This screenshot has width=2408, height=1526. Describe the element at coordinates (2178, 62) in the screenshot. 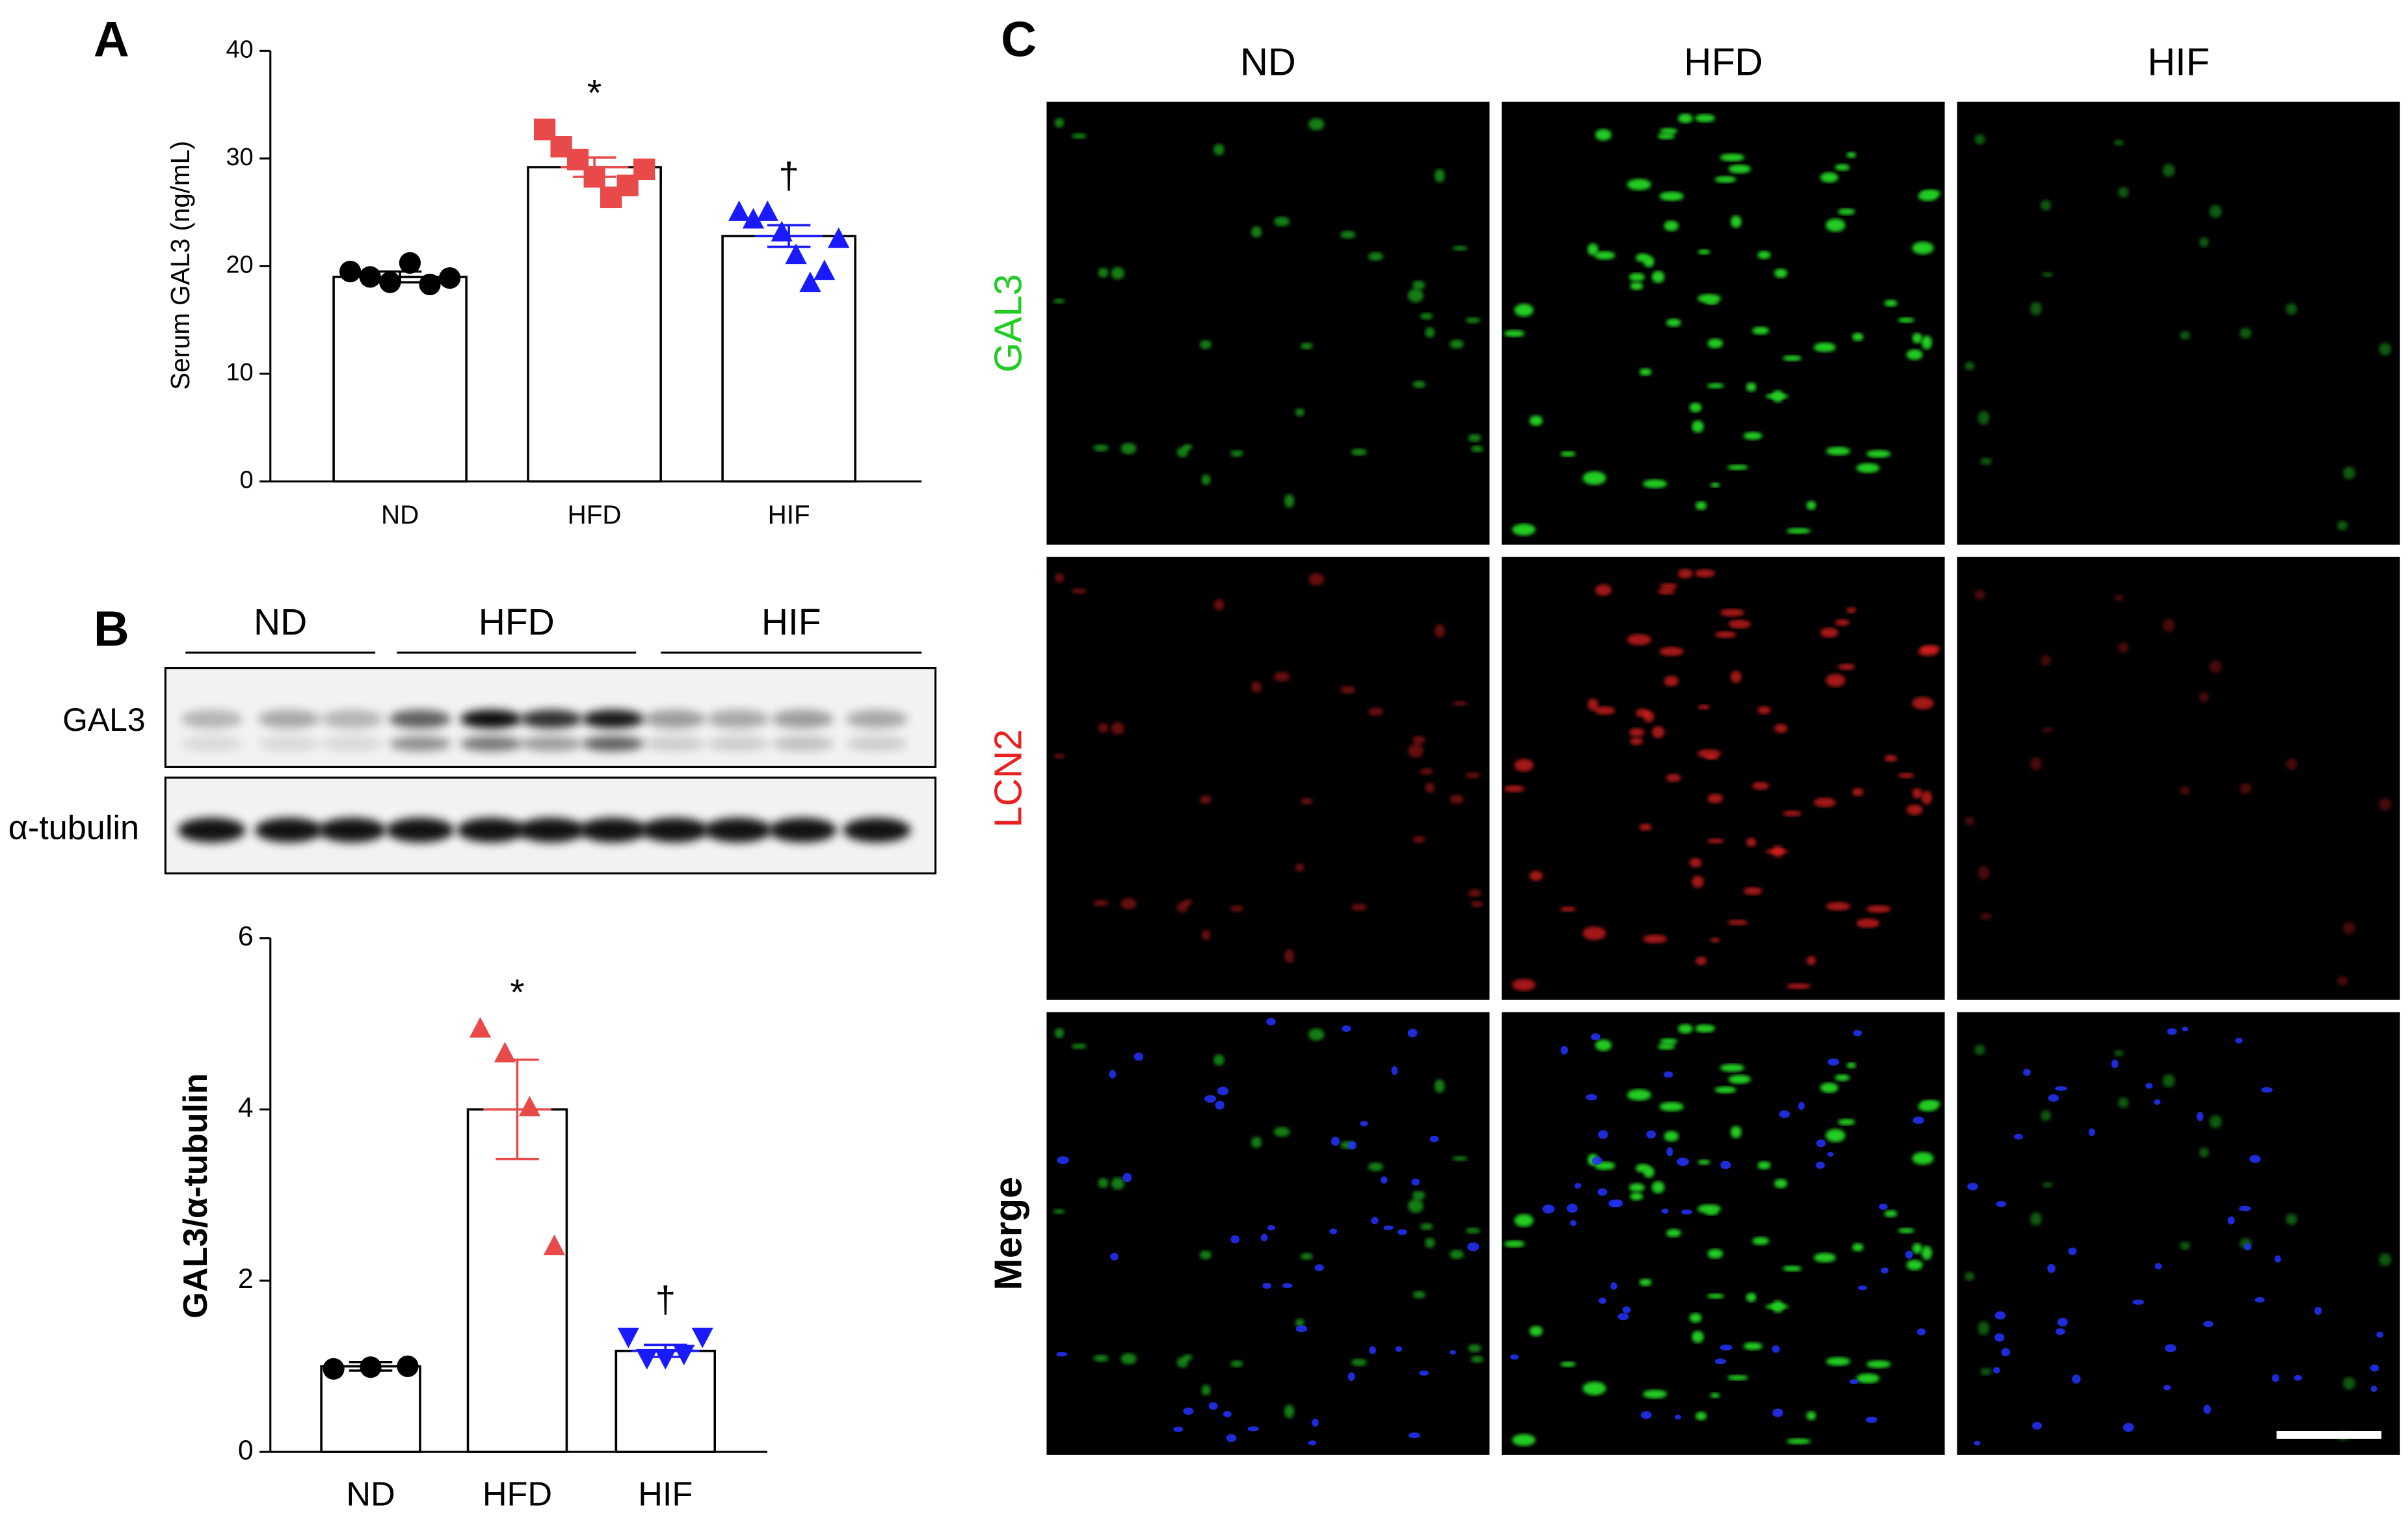

I see `micrograph-column-label: HIF` at that location.